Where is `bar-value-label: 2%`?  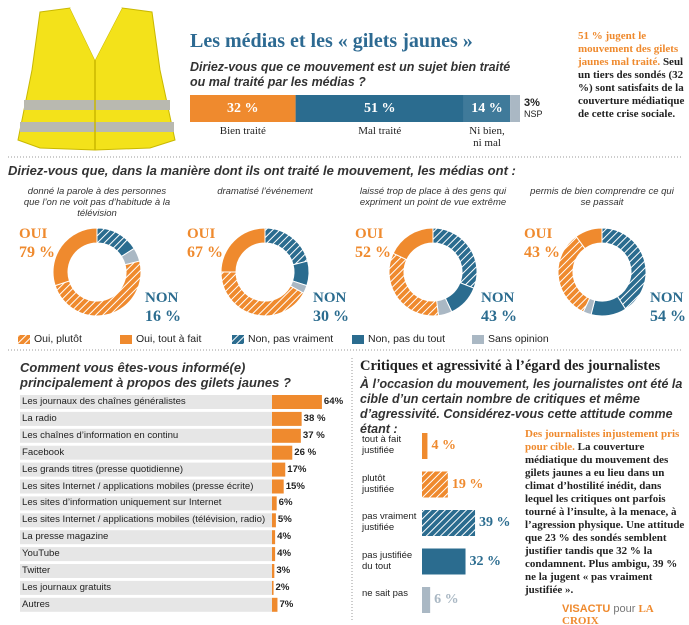
bar-value-label: 2% is located at coordinates (282, 587).